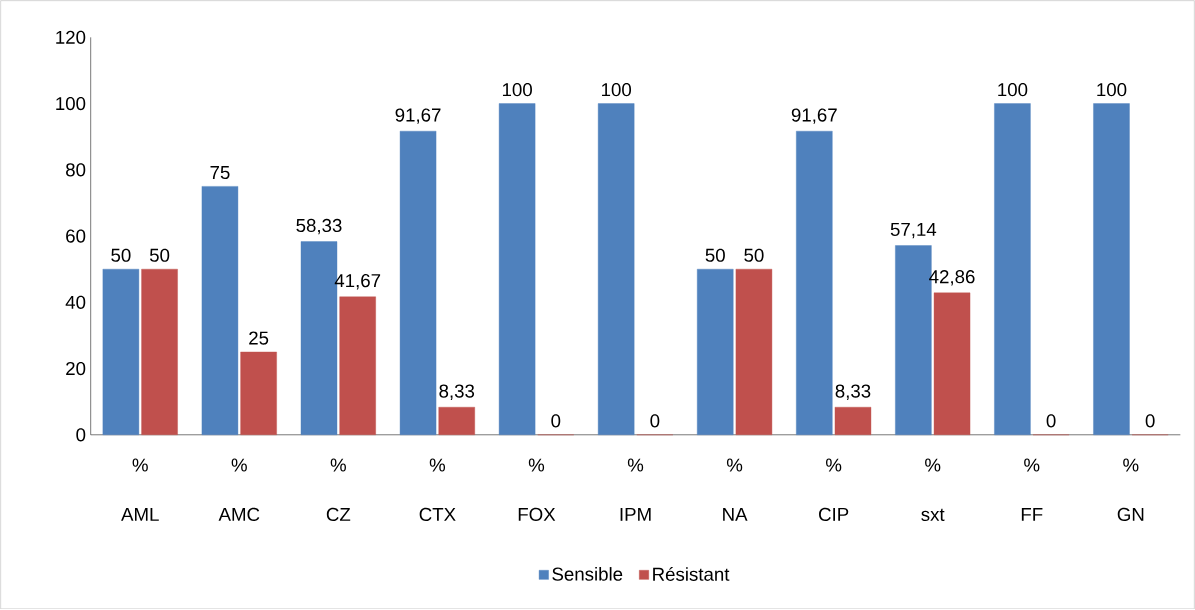  Describe the element at coordinates (1032, 490) in the screenshot. I see `category-label: % FF` at that location.